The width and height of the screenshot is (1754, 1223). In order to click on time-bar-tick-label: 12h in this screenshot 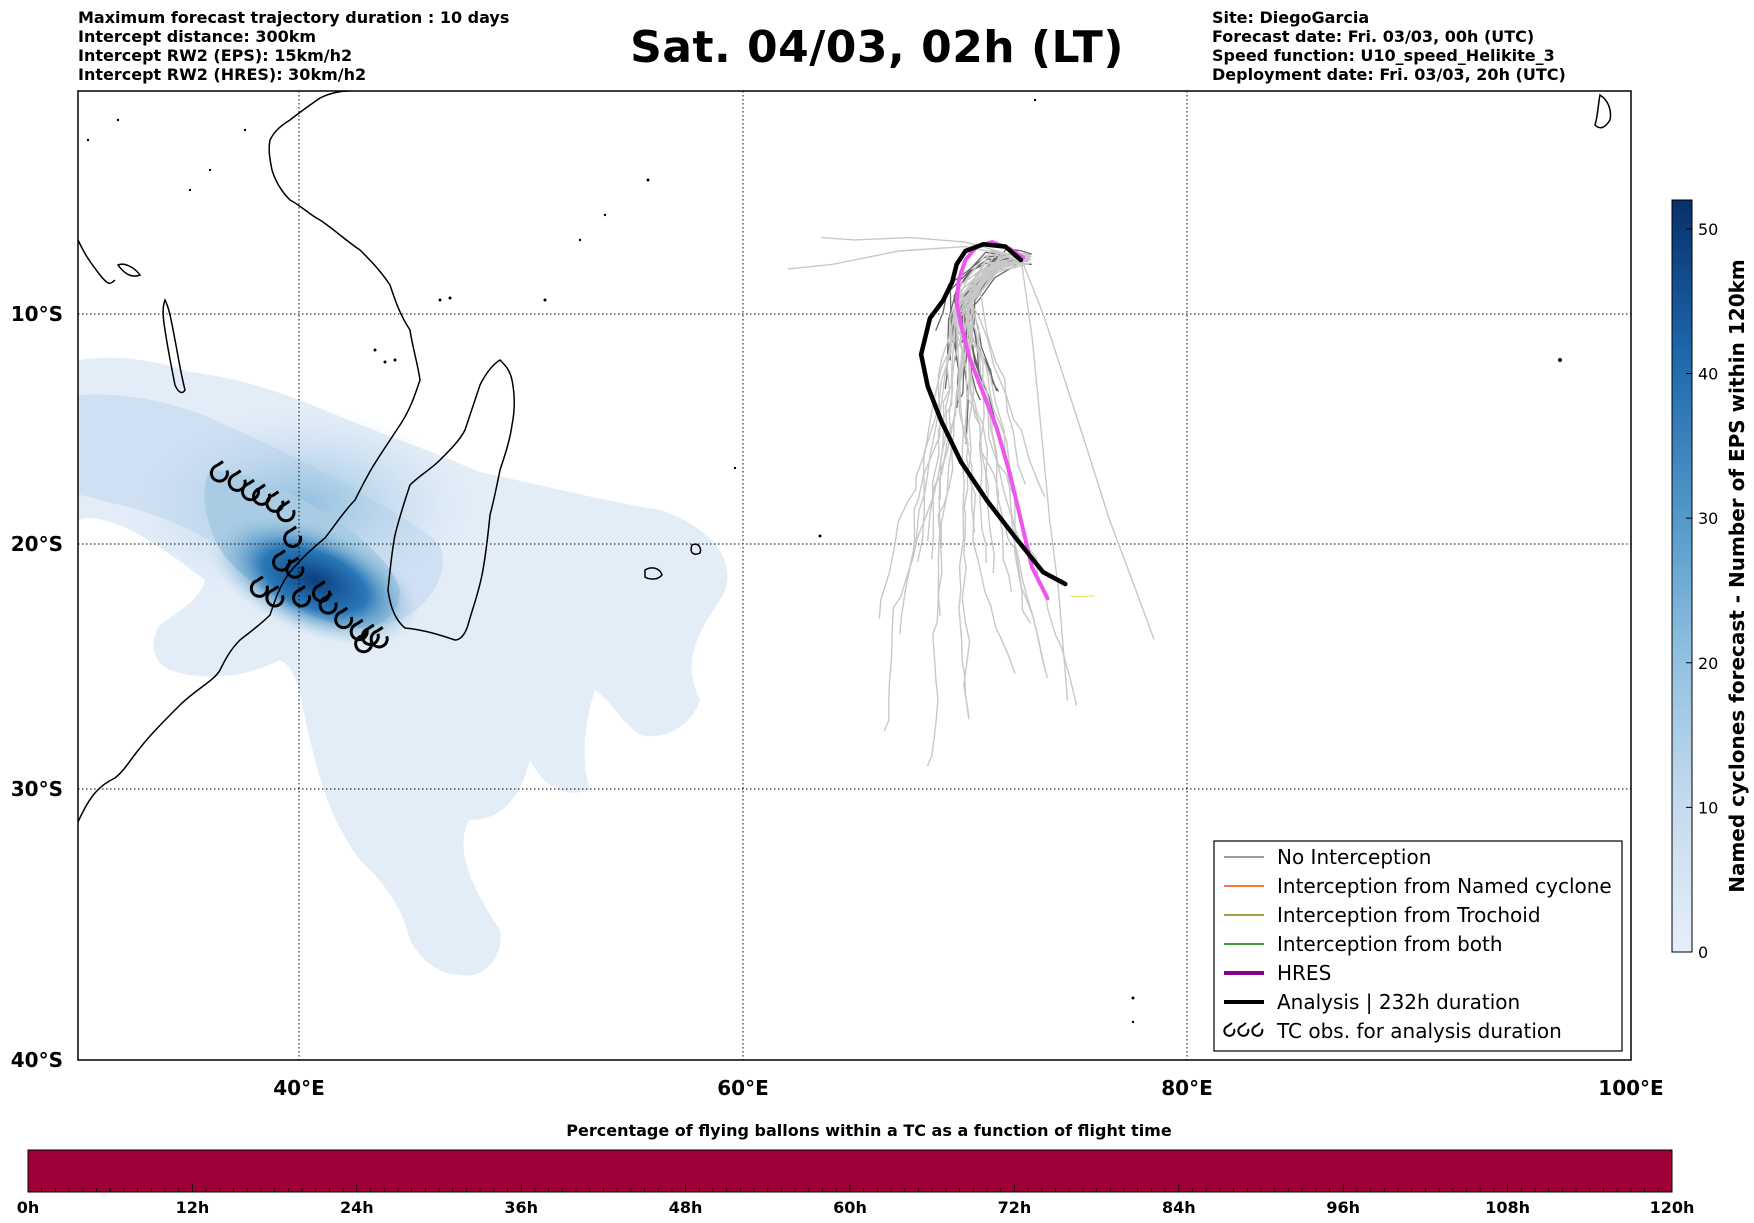, I will do `click(193, 1207)`.